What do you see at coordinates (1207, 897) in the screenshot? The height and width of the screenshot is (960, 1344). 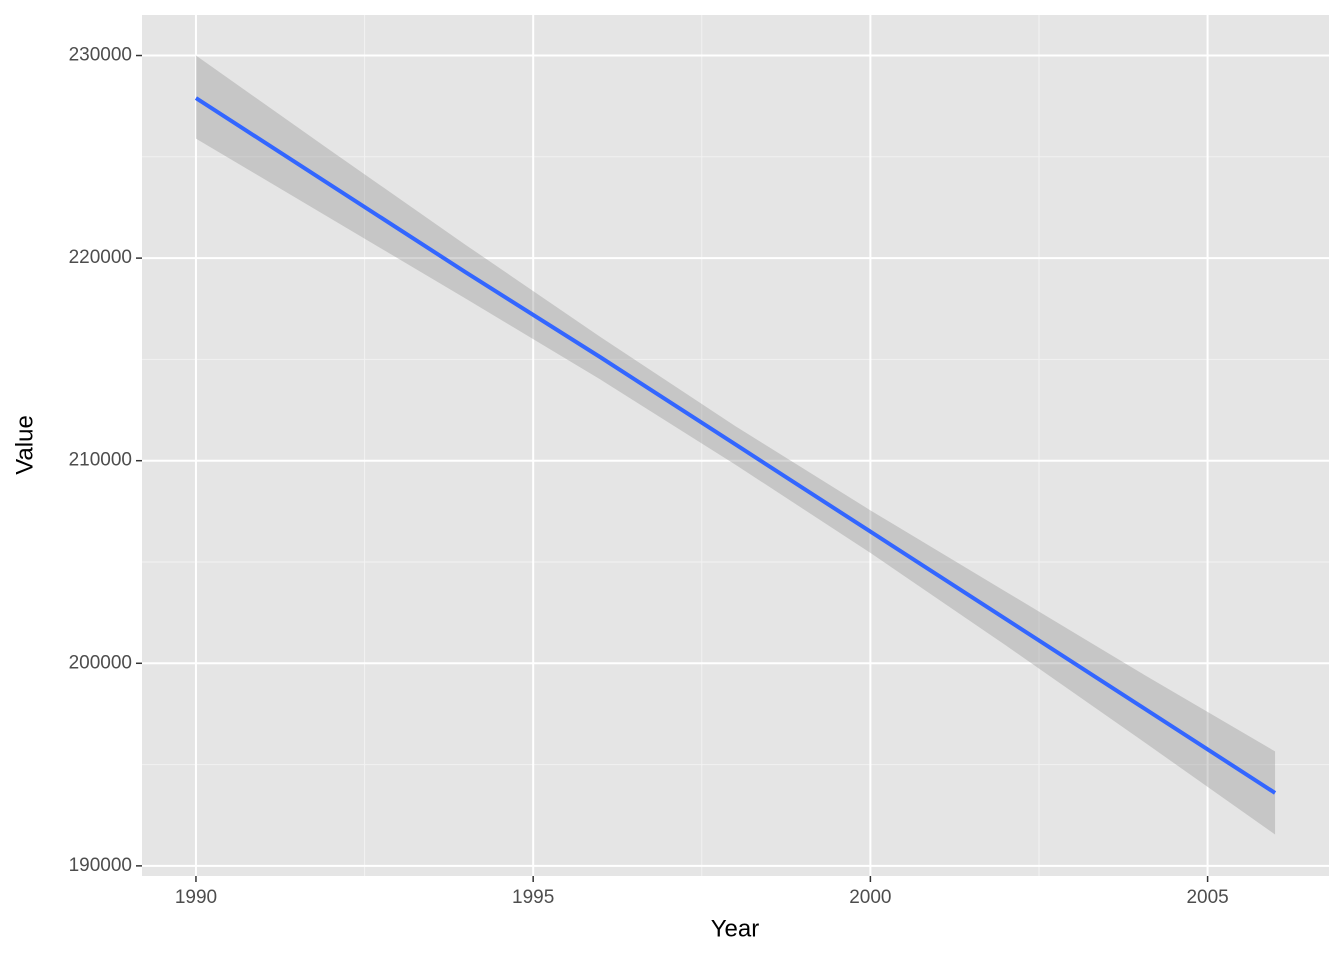 I see `x-tick-label: 2005` at bounding box center [1207, 897].